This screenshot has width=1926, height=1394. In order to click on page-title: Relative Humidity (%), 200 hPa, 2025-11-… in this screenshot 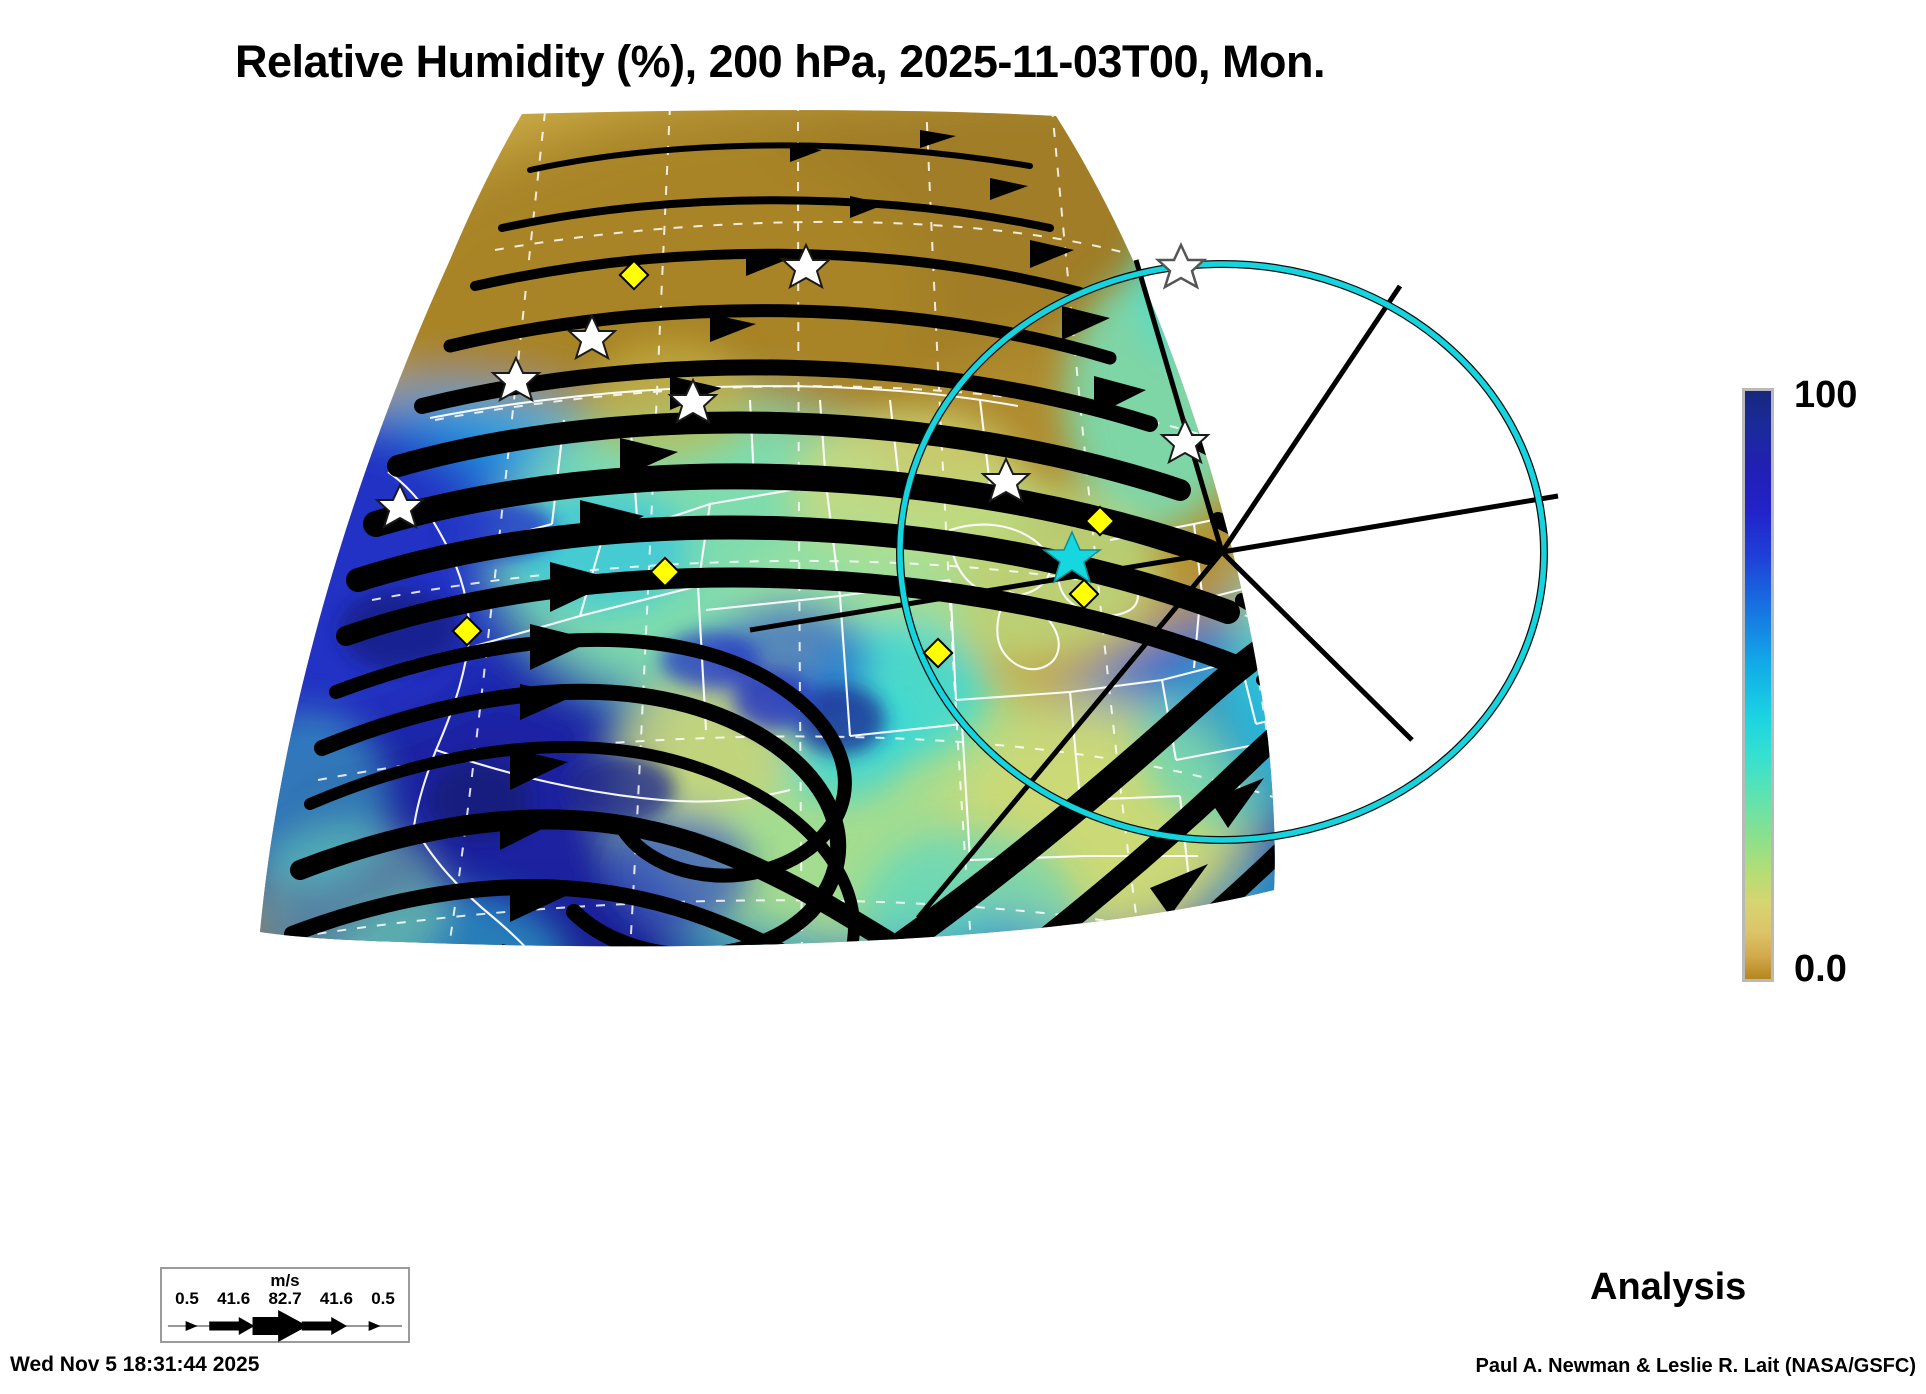, I will do `click(780, 61)`.